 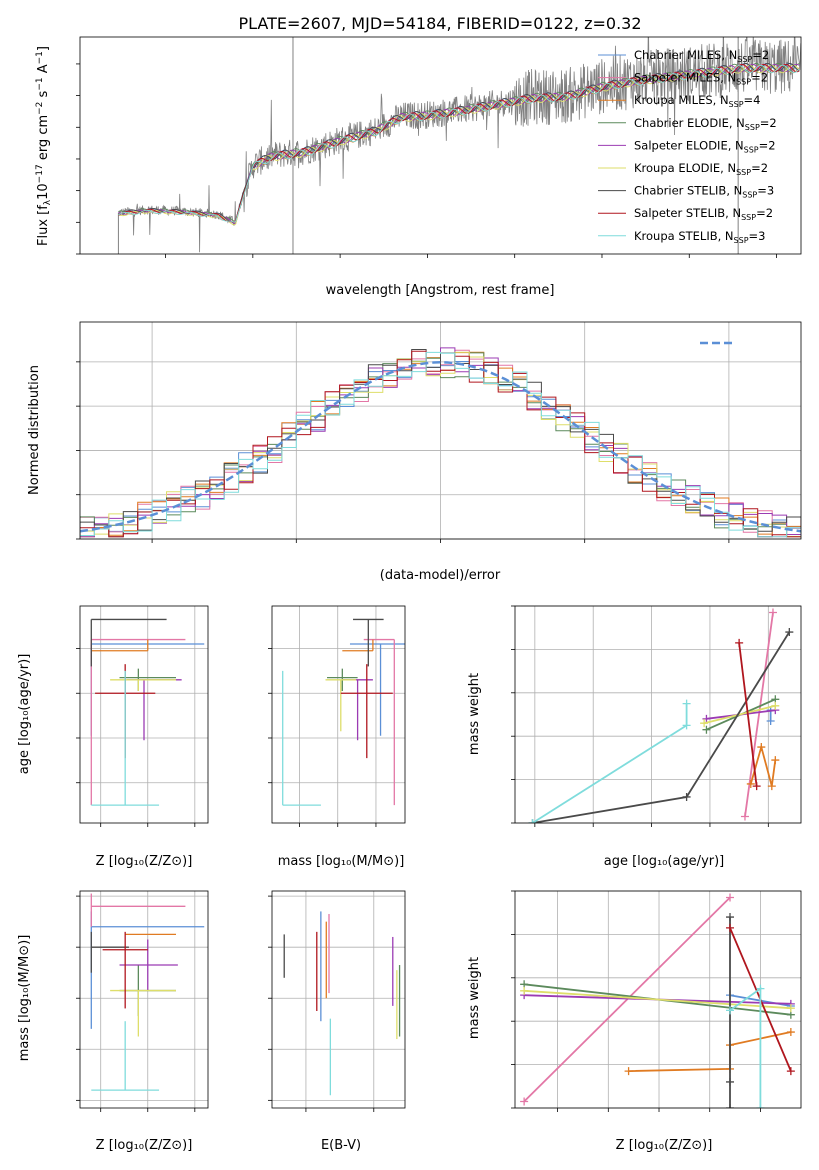 What do you see at coordinates (474, 998) in the screenshot?
I see `weight-vs-Z-ylabel: mass weight` at bounding box center [474, 998].